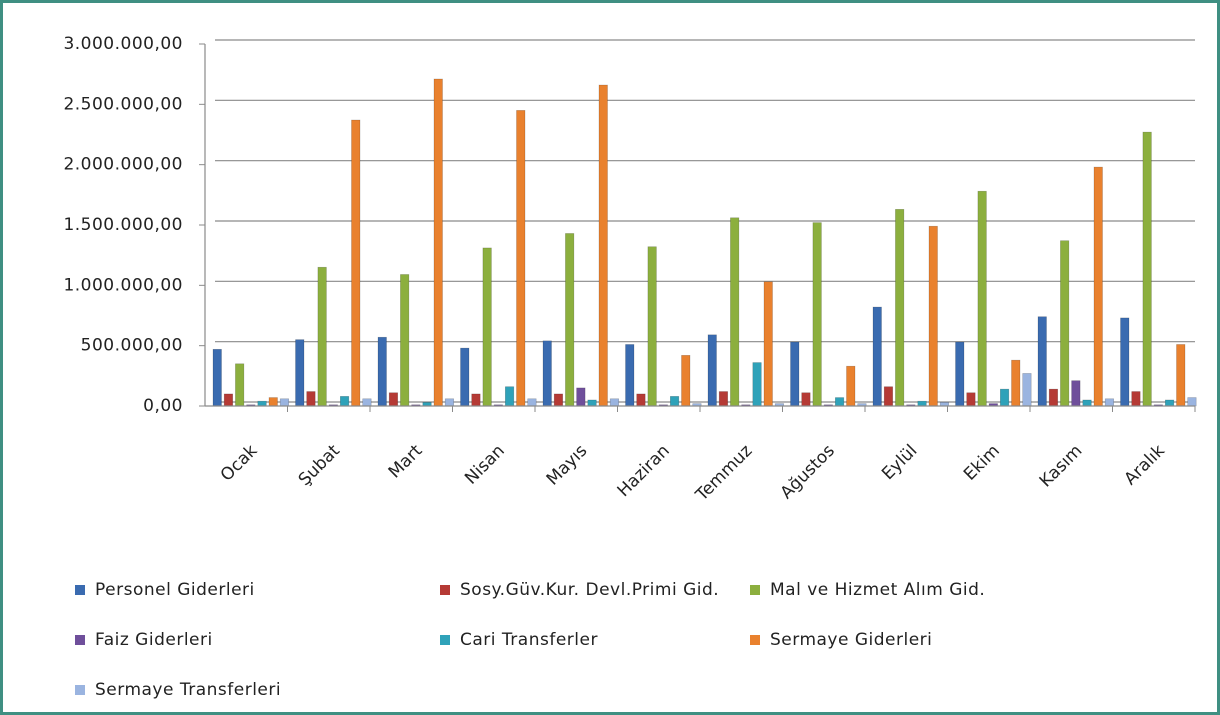  What do you see at coordinates (123, 225) in the screenshot?
I see `y-tick-label: 1.500.000,00` at bounding box center [123, 225].